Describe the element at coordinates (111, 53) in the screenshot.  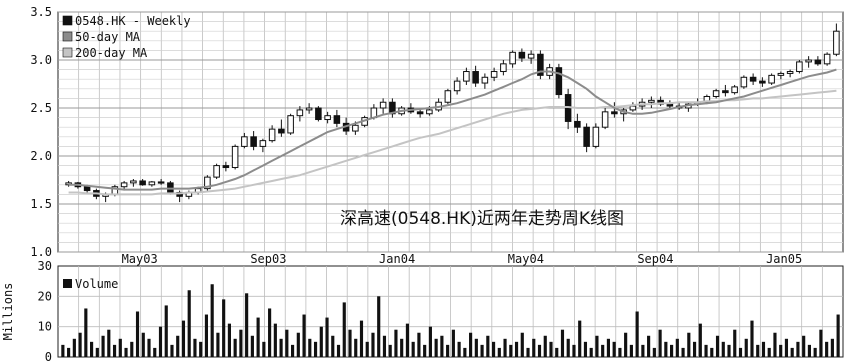
I see `legend-entry: 200-day MA` at that location.